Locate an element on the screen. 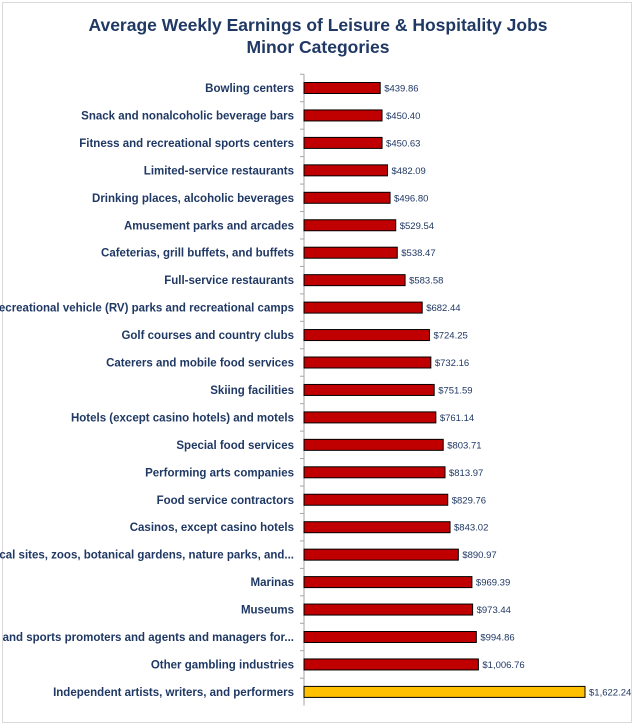 This screenshot has height=727, width=636. category-label: Amusement parks and arcades is located at coordinates (209, 226).